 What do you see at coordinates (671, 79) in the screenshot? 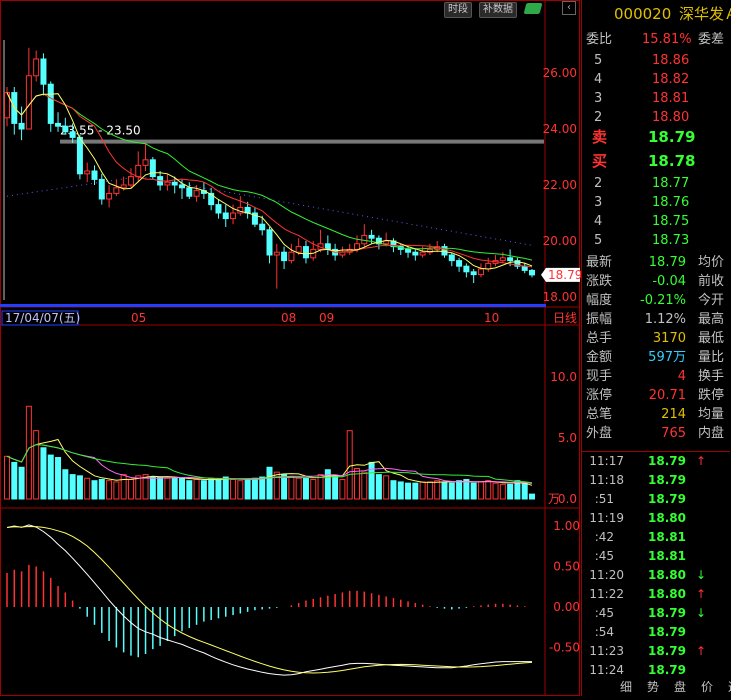
I see `price: 18.82` at bounding box center [671, 79].